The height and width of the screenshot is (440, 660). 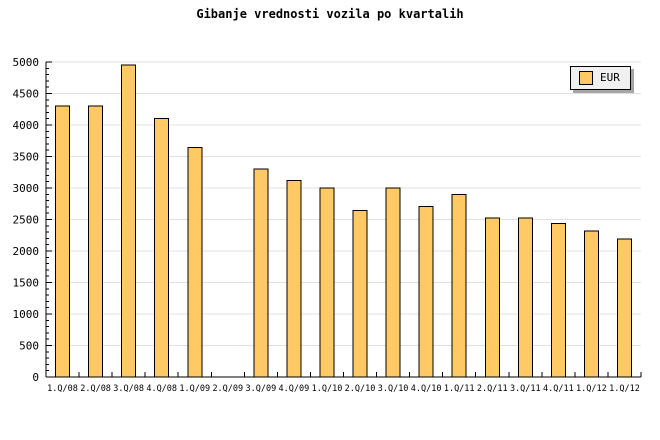 I want to click on bar-8-4.Q/09, so click(x=294, y=278).